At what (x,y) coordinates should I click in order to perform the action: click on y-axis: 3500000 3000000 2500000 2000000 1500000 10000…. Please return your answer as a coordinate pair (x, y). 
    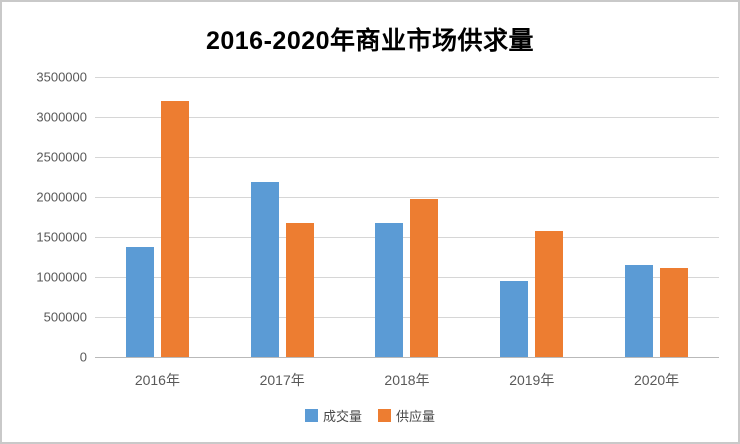
    Looking at the image, I should click on (47, 217).